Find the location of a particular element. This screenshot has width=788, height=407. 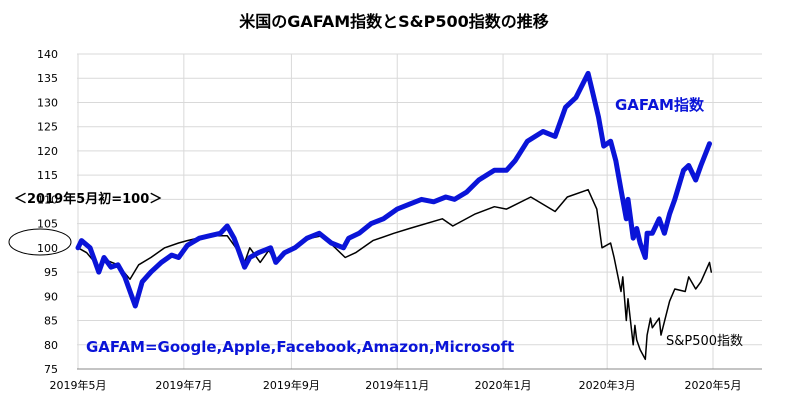

y-tick-label: 120 is located at coordinates (47, 151).